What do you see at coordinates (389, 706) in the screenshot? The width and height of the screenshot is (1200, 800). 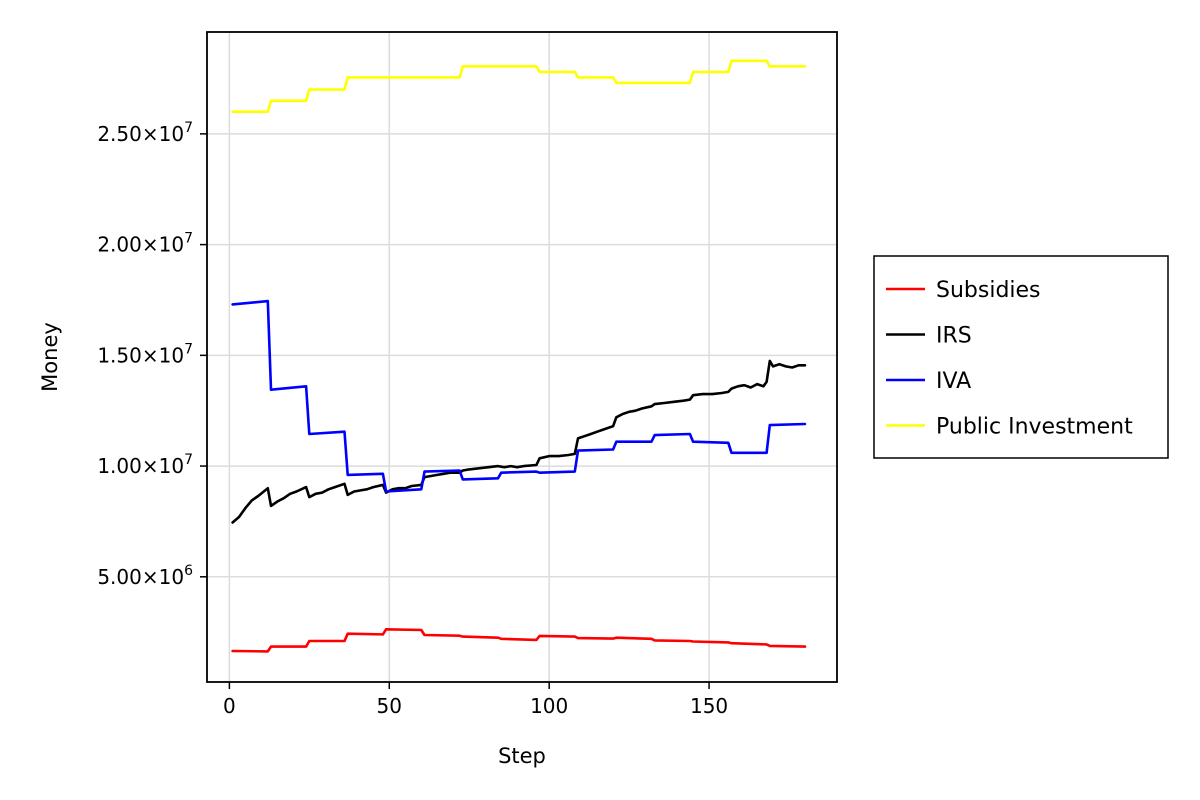 I see `x-tick-label: 50` at bounding box center [389, 706].